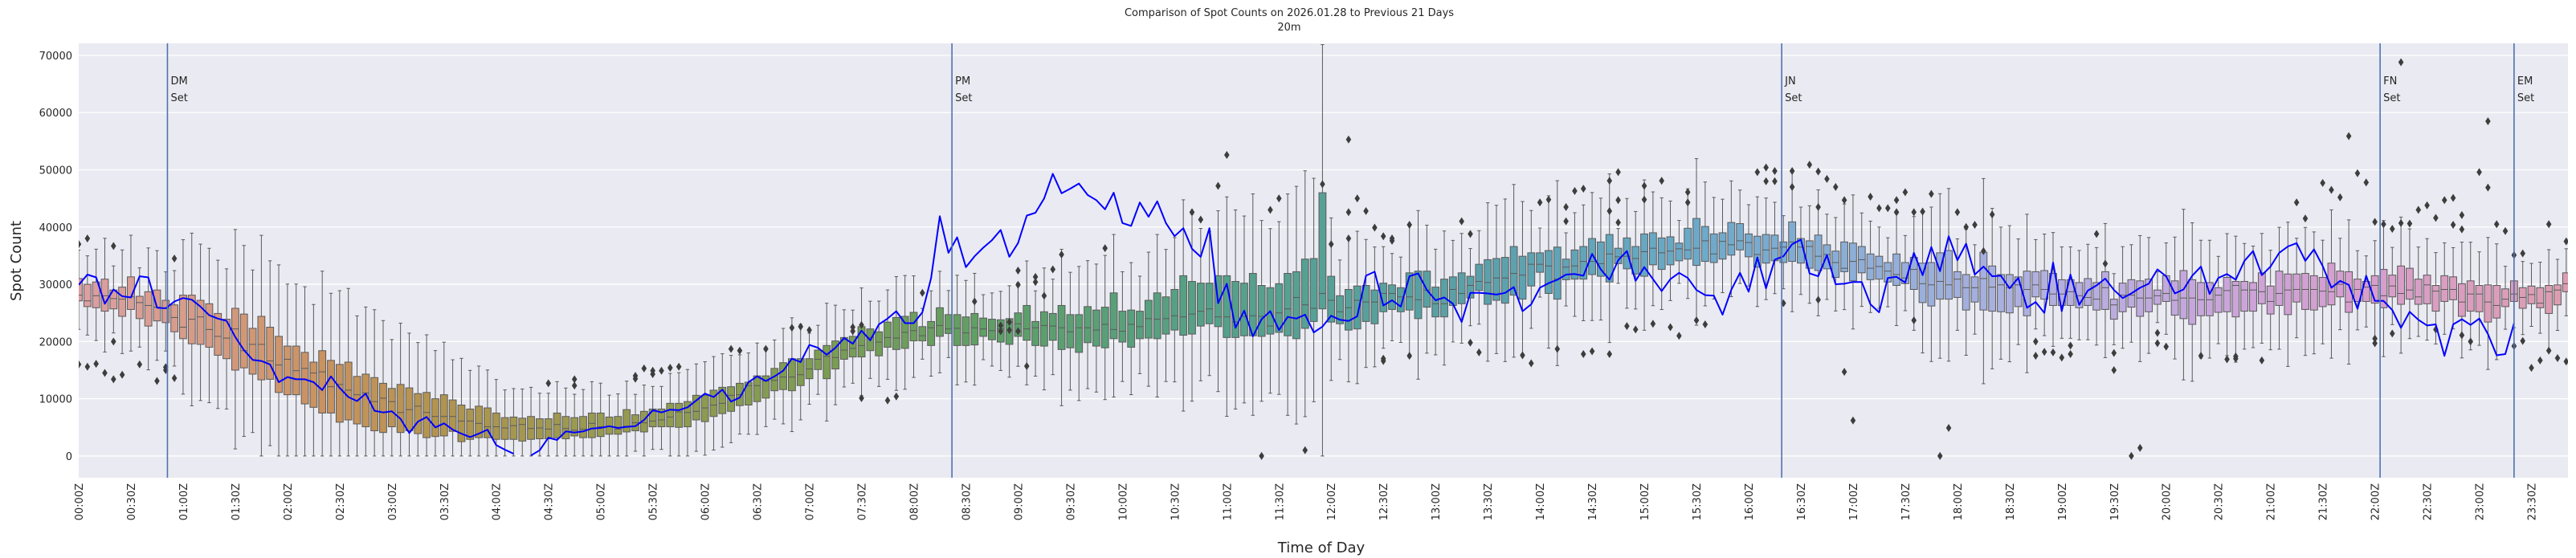 The height and width of the screenshot is (558, 2576). Describe the element at coordinates (2533, 501) in the screenshot. I see `x-tick-label: 23:30Z` at that location.